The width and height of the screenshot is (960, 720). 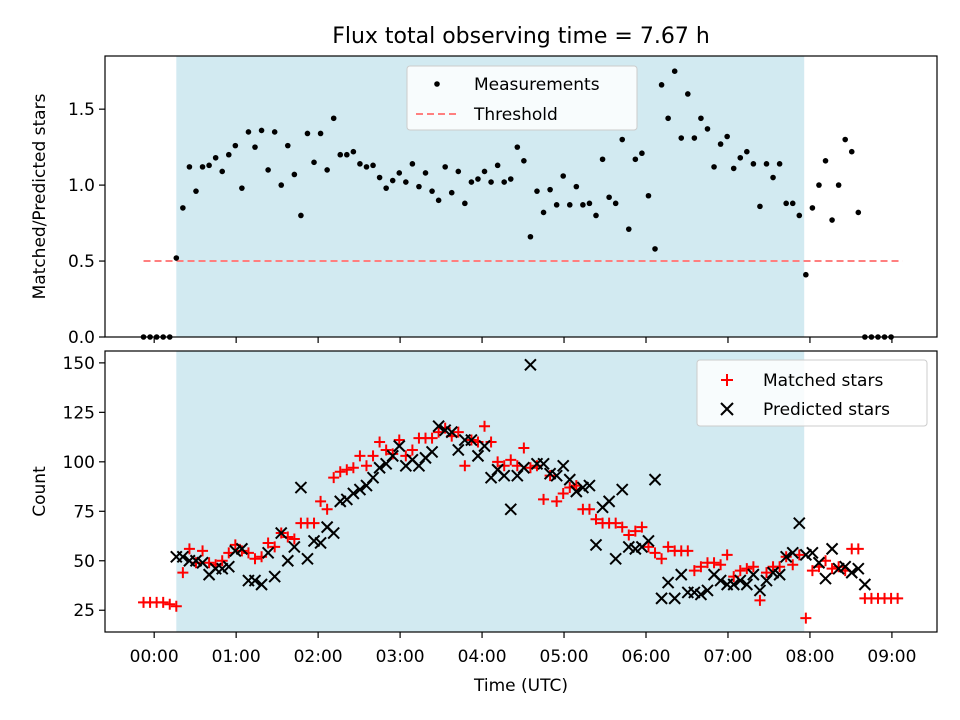 What do you see at coordinates (81, 338) in the screenshot?
I see `top-ytick-label: 0.0` at bounding box center [81, 338].